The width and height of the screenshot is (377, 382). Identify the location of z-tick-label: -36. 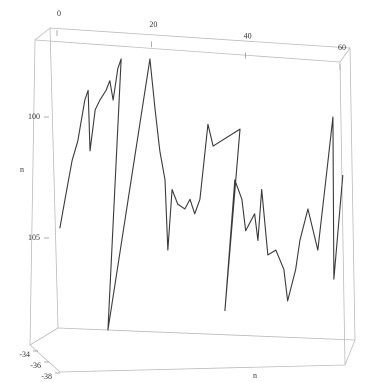
(35, 365).